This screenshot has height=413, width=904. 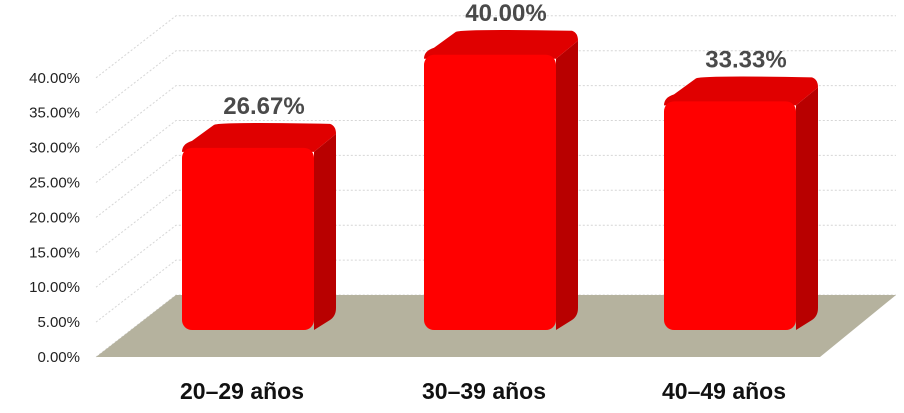 I want to click on data-label: 33.33%, so click(x=745, y=59).